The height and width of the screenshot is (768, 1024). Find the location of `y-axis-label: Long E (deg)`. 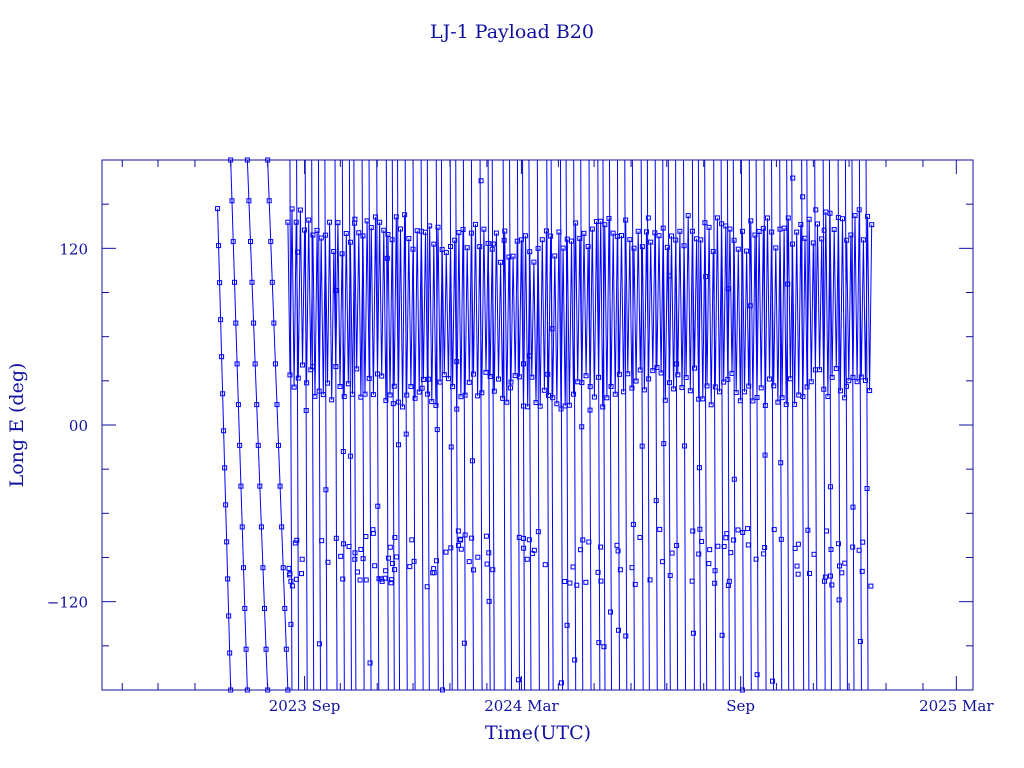

y-axis-label: Long E (deg) is located at coordinates (17, 425).